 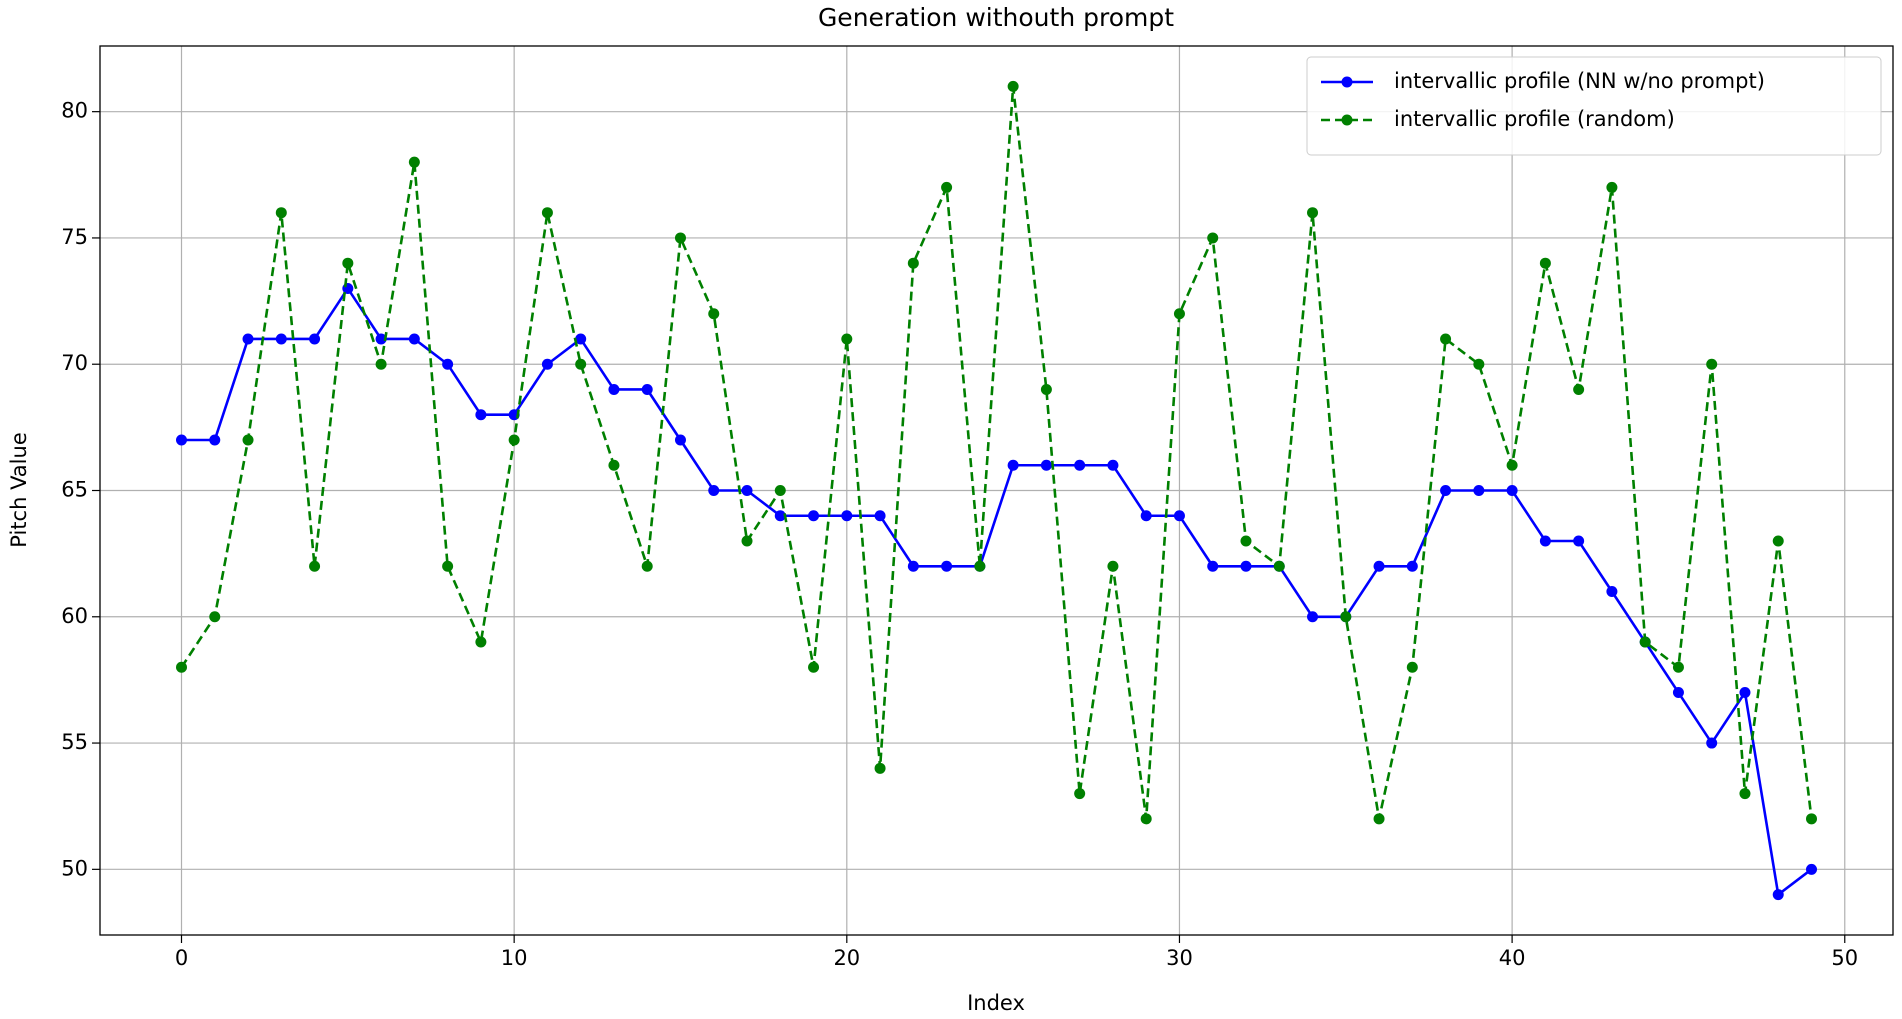 I want to click on y-tick-label: 75, so click(x=74, y=237).